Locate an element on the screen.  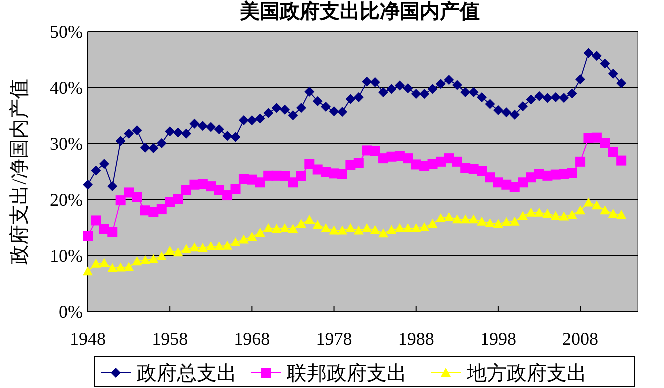
legend-label: 联邦政府支出 is located at coordinates (347, 374).